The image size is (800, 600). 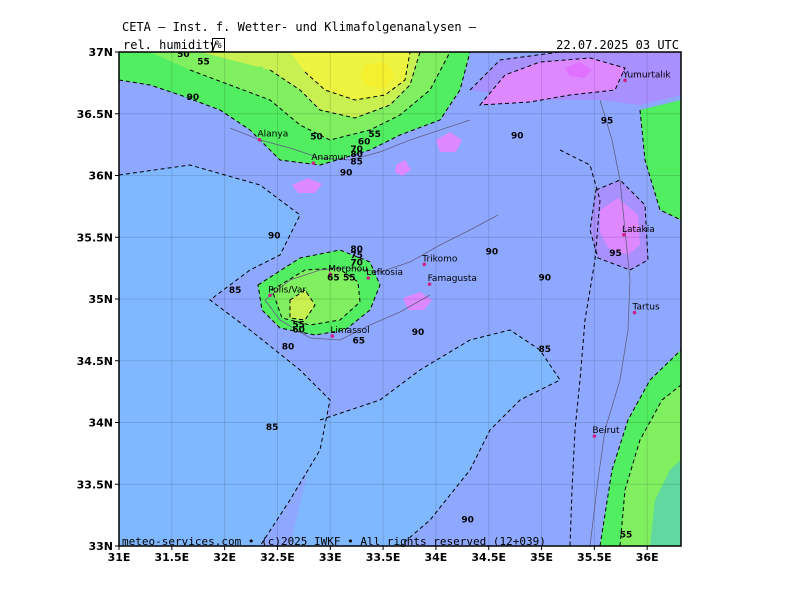 What do you see at coordinates (277, 557) in the screenshot?
I see `lon-label: 32.5E` at bounding box center [277, 557].